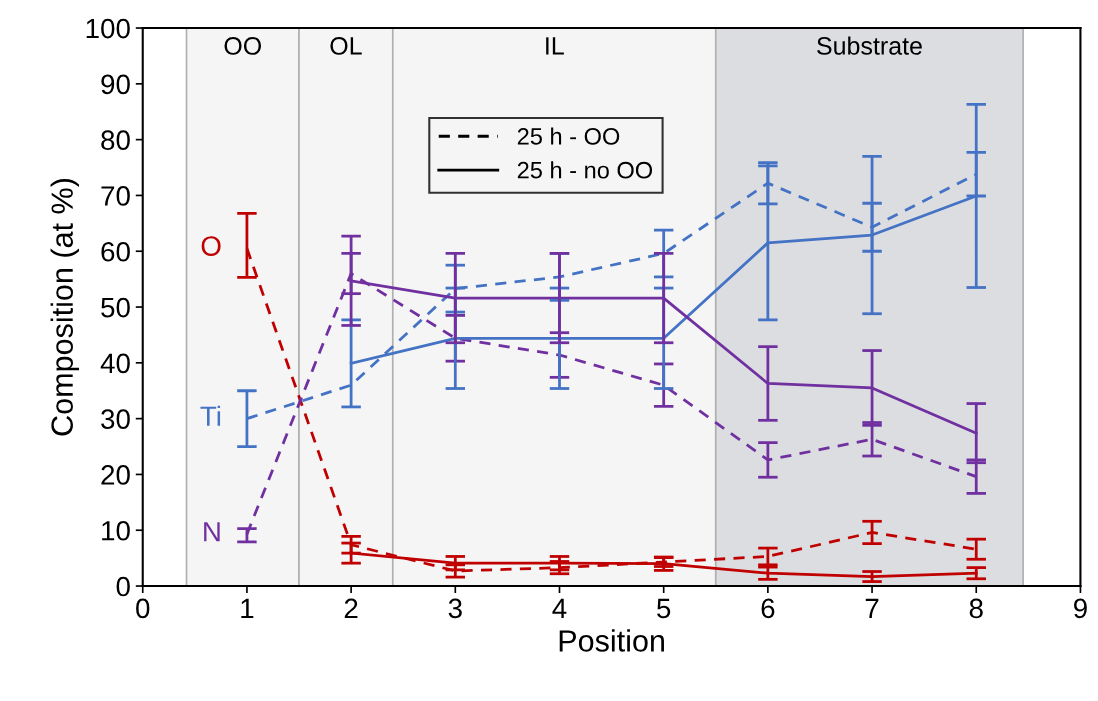 The height and width of the screenshot is (701, 1098). What do you see at coordinates (115, 251) in the screenshot?
I see `y-tick-label: 60` at bounding box center [115, 251].